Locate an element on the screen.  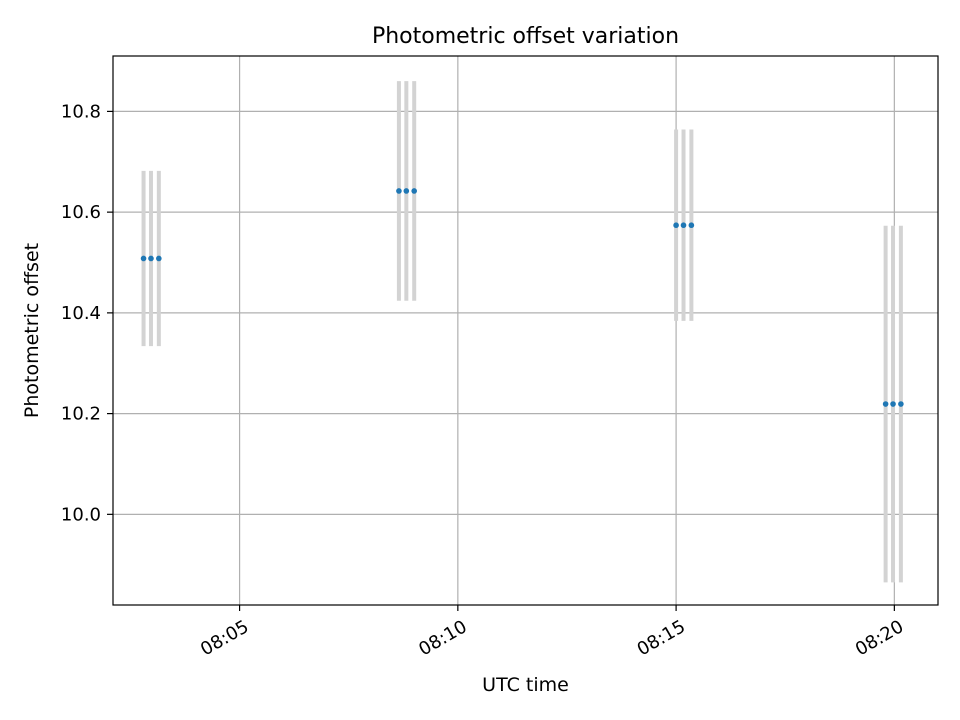
y-axis-label: Photometric offset is located at coordinates (32, 330).